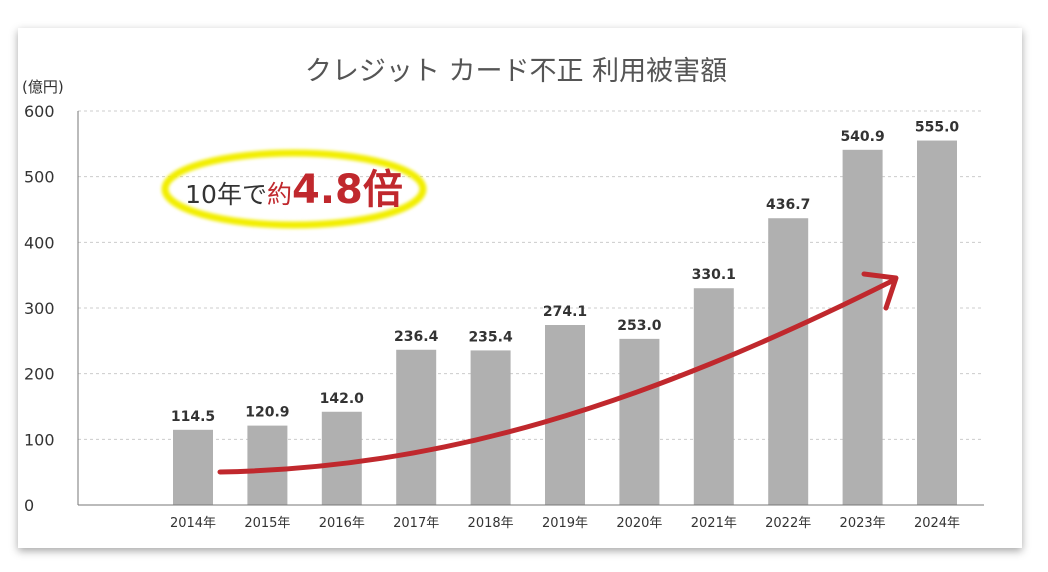 Image resolution: width=1048 pixels, height=572 pixels. I want to click on x-tick-label: 2022年, so click(788, 523).